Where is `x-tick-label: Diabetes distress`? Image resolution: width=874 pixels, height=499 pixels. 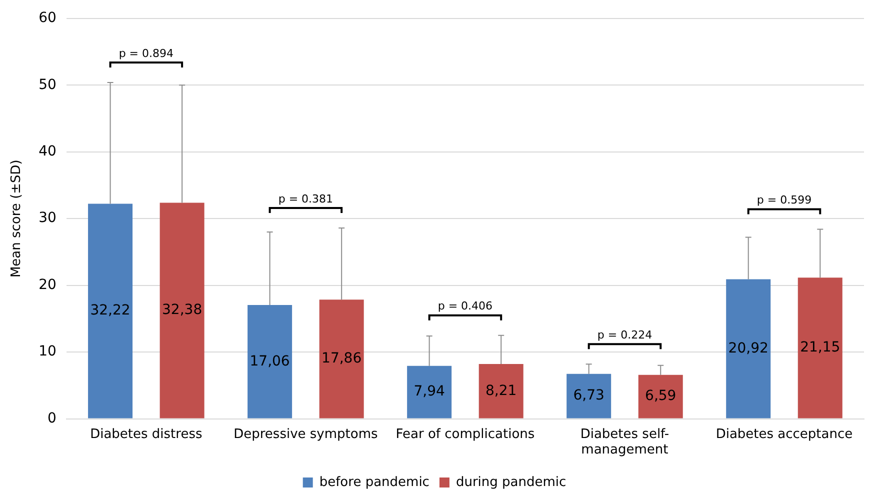
x-tick-label: Diabetes distress is located at coordinates (146, 434).